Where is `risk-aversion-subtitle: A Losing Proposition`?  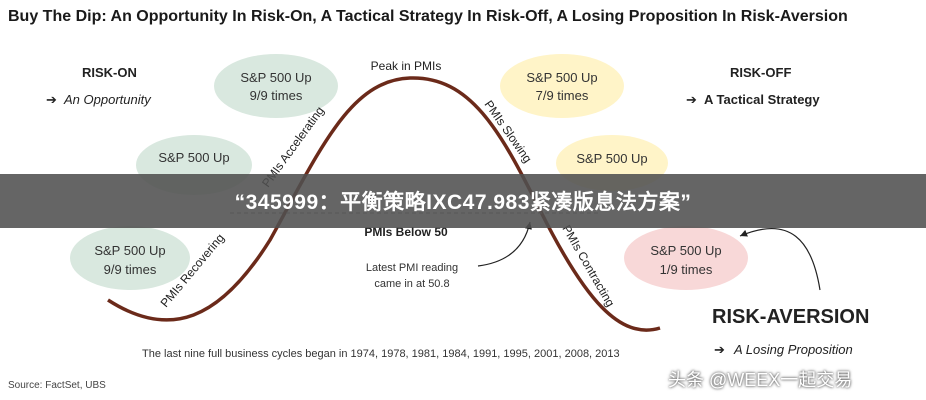
risk-aversion-subtitle: A Losing Proposition is located at coordinates (793, 349).